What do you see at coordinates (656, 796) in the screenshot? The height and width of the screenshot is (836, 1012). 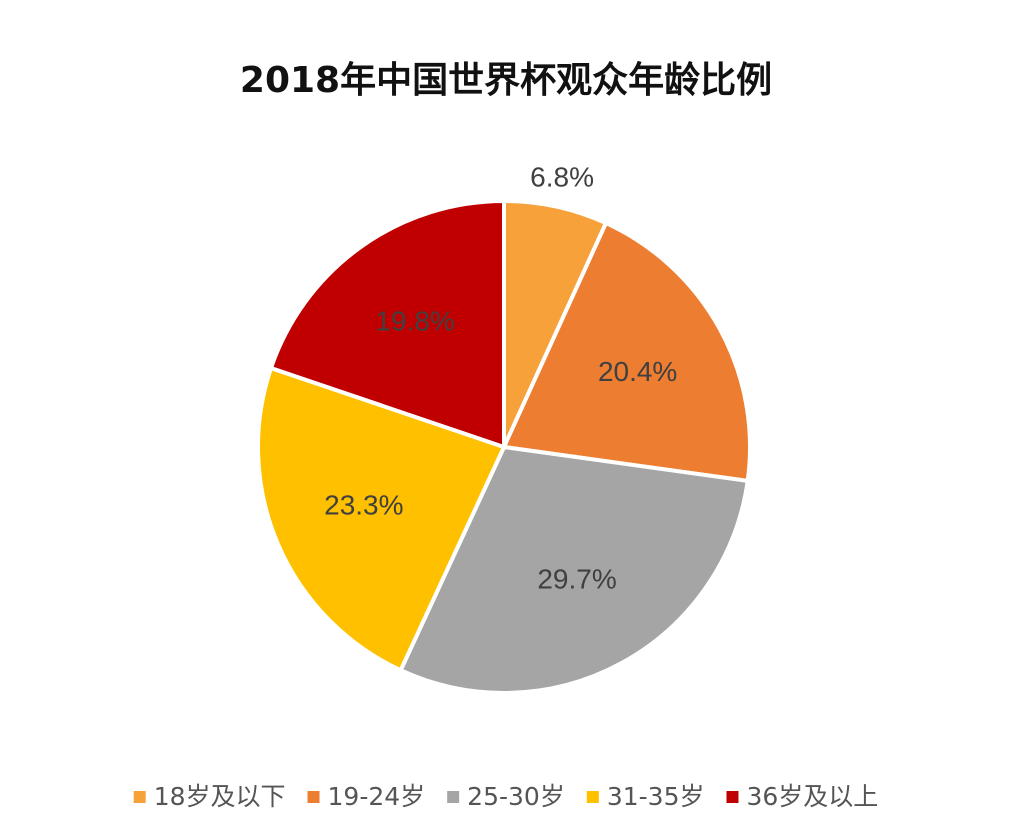 I see `legend-label: 31-35岁` at bounding box center [656, 796].